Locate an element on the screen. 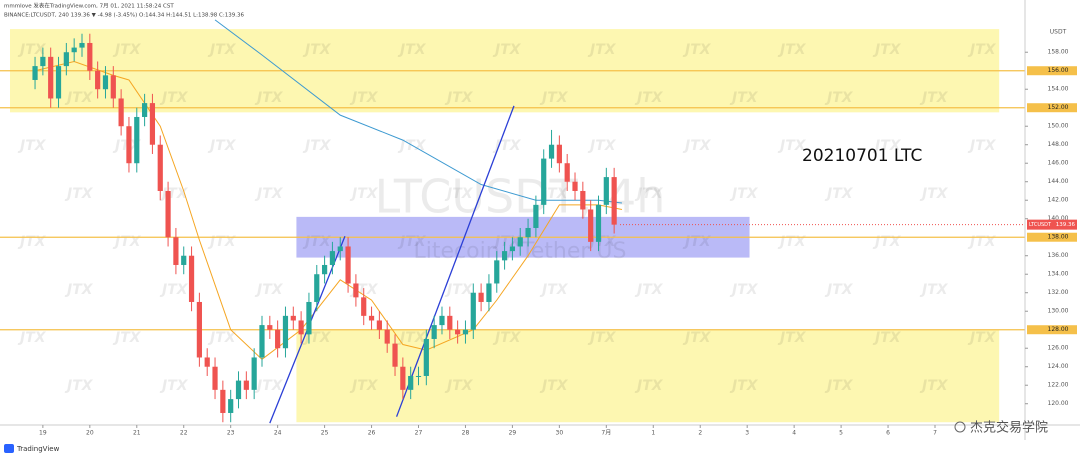  x-tick-label: 7月 is located at coordinates (606, 433).